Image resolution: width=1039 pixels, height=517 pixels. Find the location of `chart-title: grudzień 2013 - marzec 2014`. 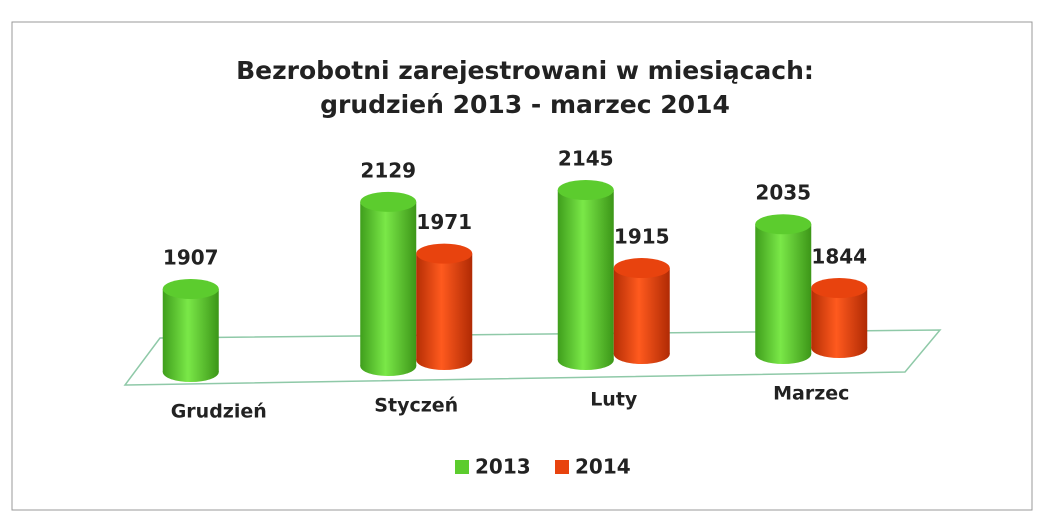

chart-title: grudzień 2013 - marzec 2014 is located at coordinates (525, 104).